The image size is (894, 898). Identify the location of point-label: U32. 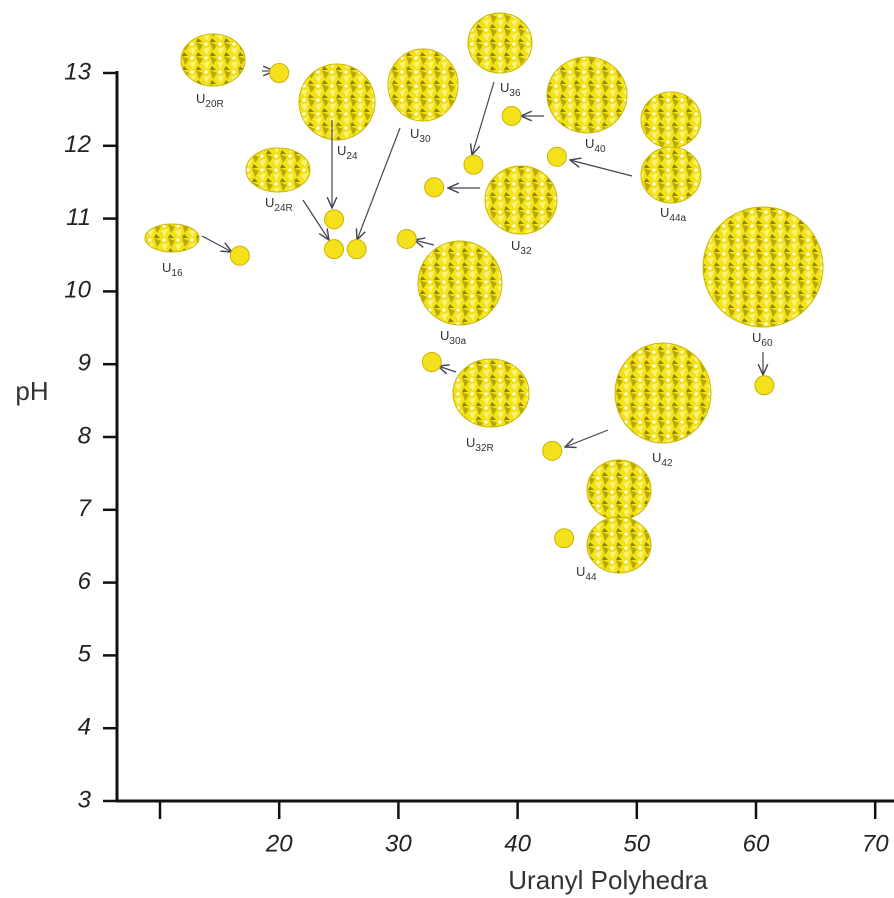
(521, 247).